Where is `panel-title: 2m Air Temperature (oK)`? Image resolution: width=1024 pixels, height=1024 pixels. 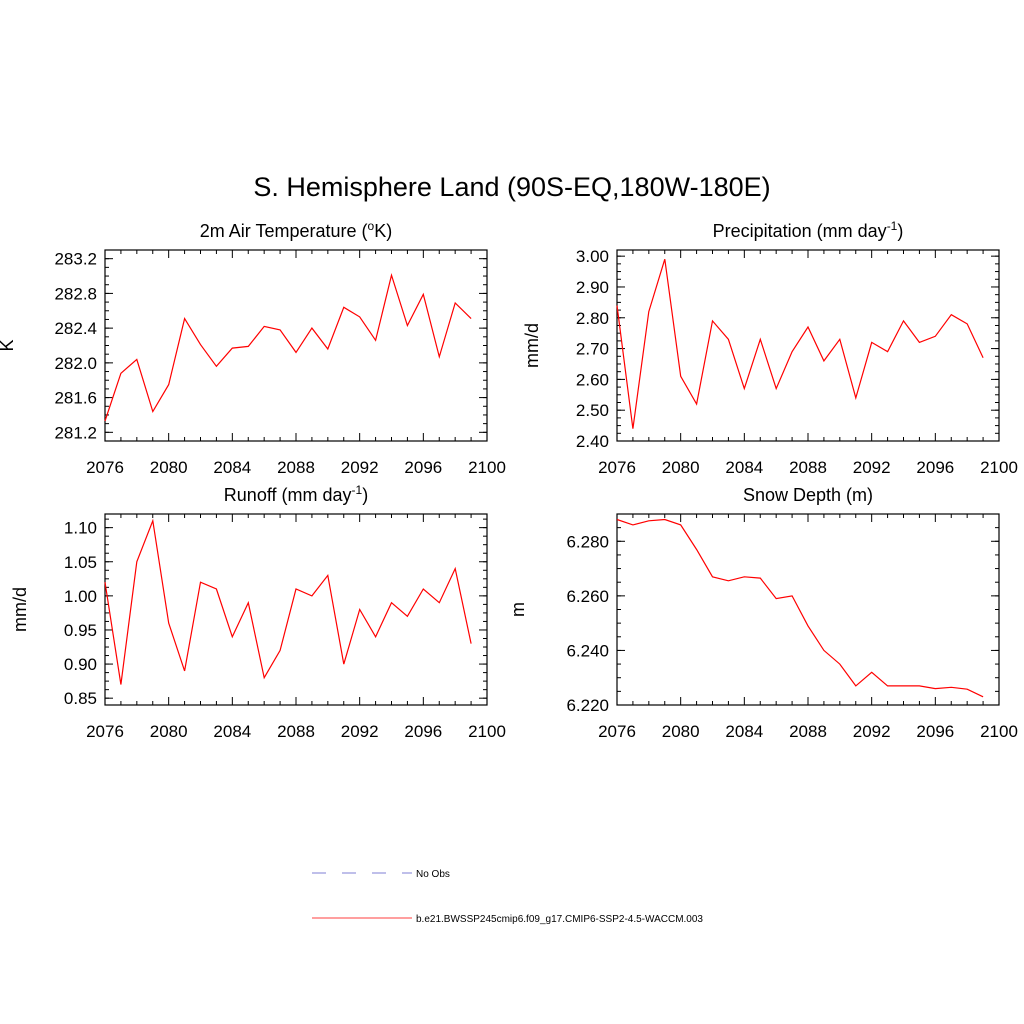
panel-title: 2m Air Temperature (oK) is located at coordinates (296, 230).